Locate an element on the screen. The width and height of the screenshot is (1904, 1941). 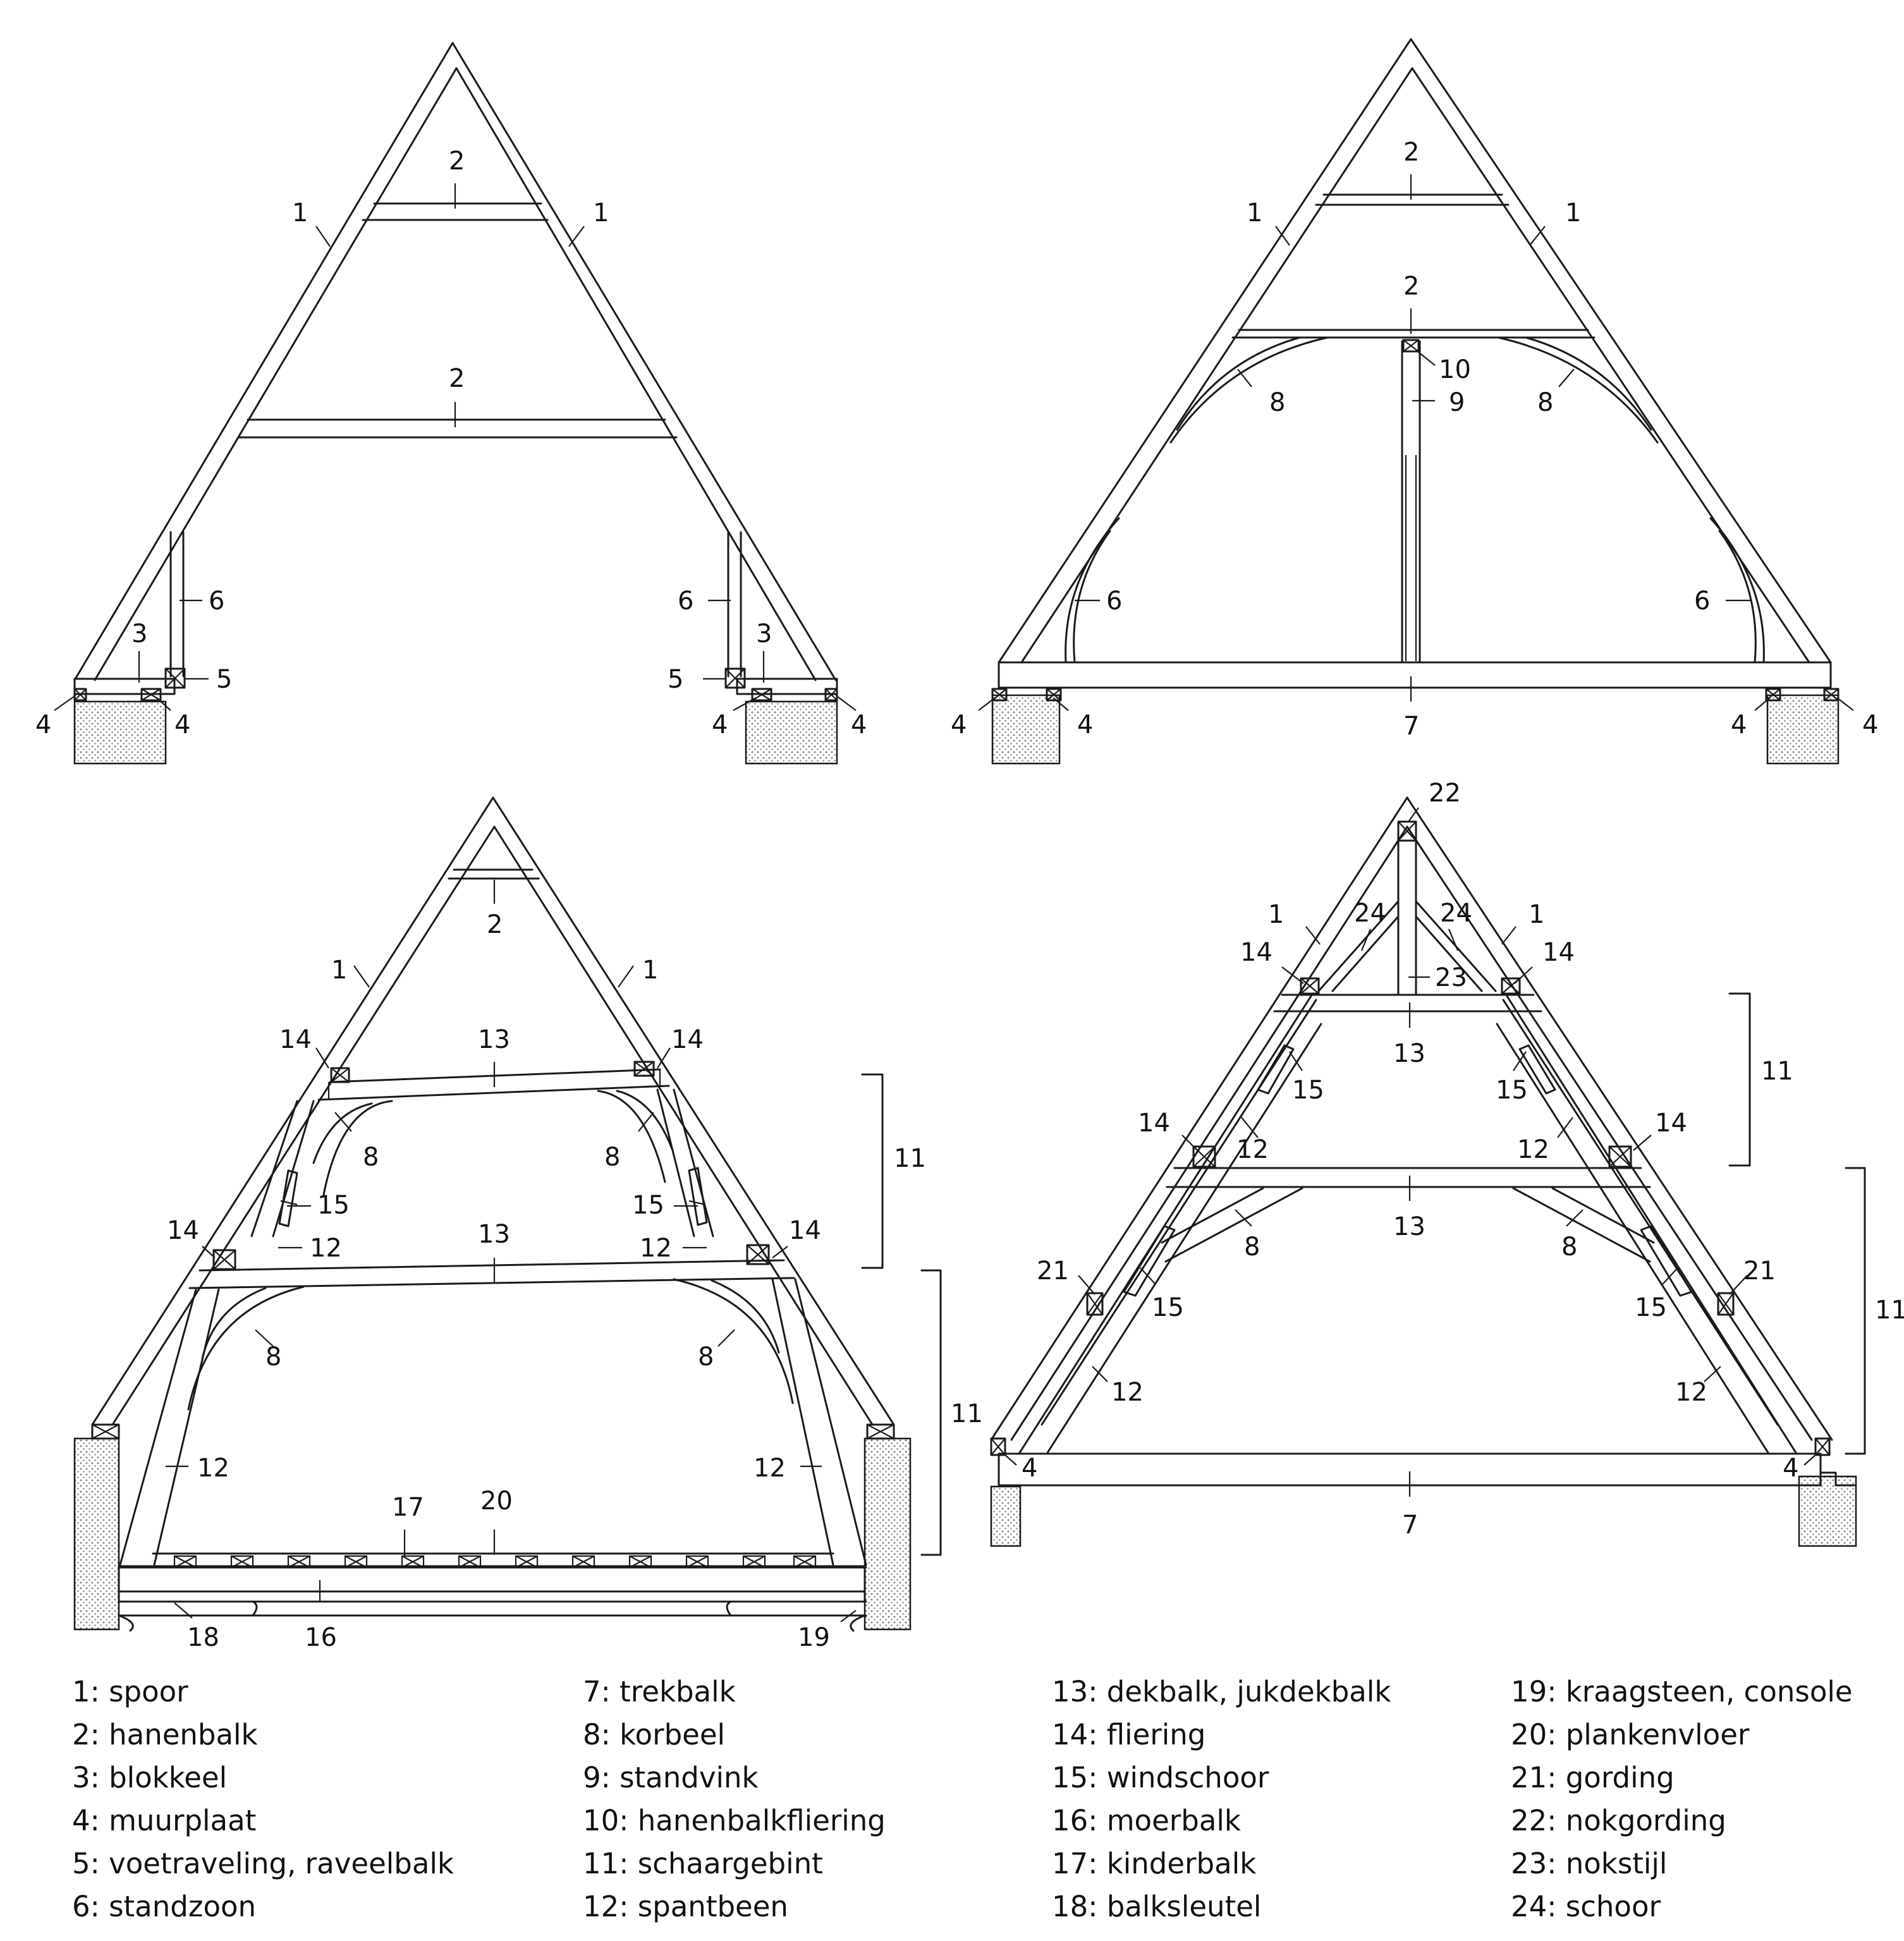
label-ashlar-post: 6 is located at coordinates (216, 601).